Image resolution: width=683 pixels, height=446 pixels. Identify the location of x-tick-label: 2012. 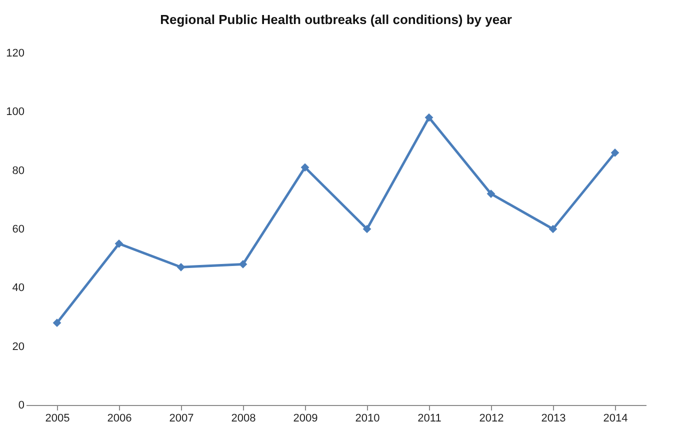
(491, 418).